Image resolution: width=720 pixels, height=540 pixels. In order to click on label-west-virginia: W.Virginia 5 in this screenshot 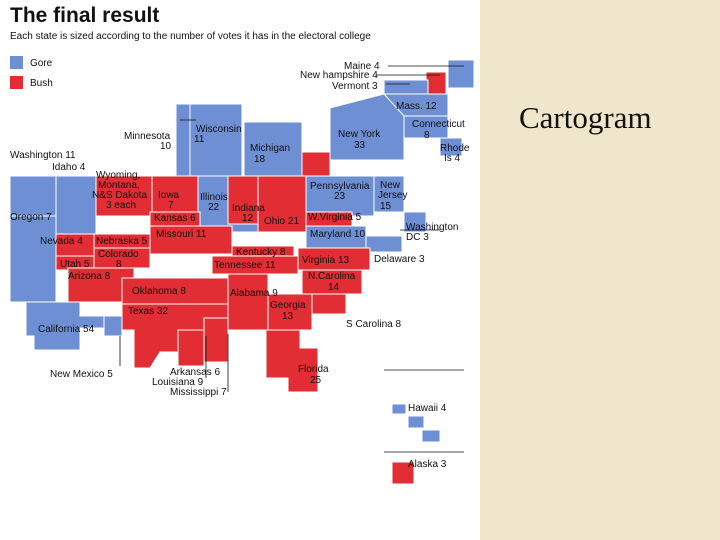, I will do `click(335, 217)`.